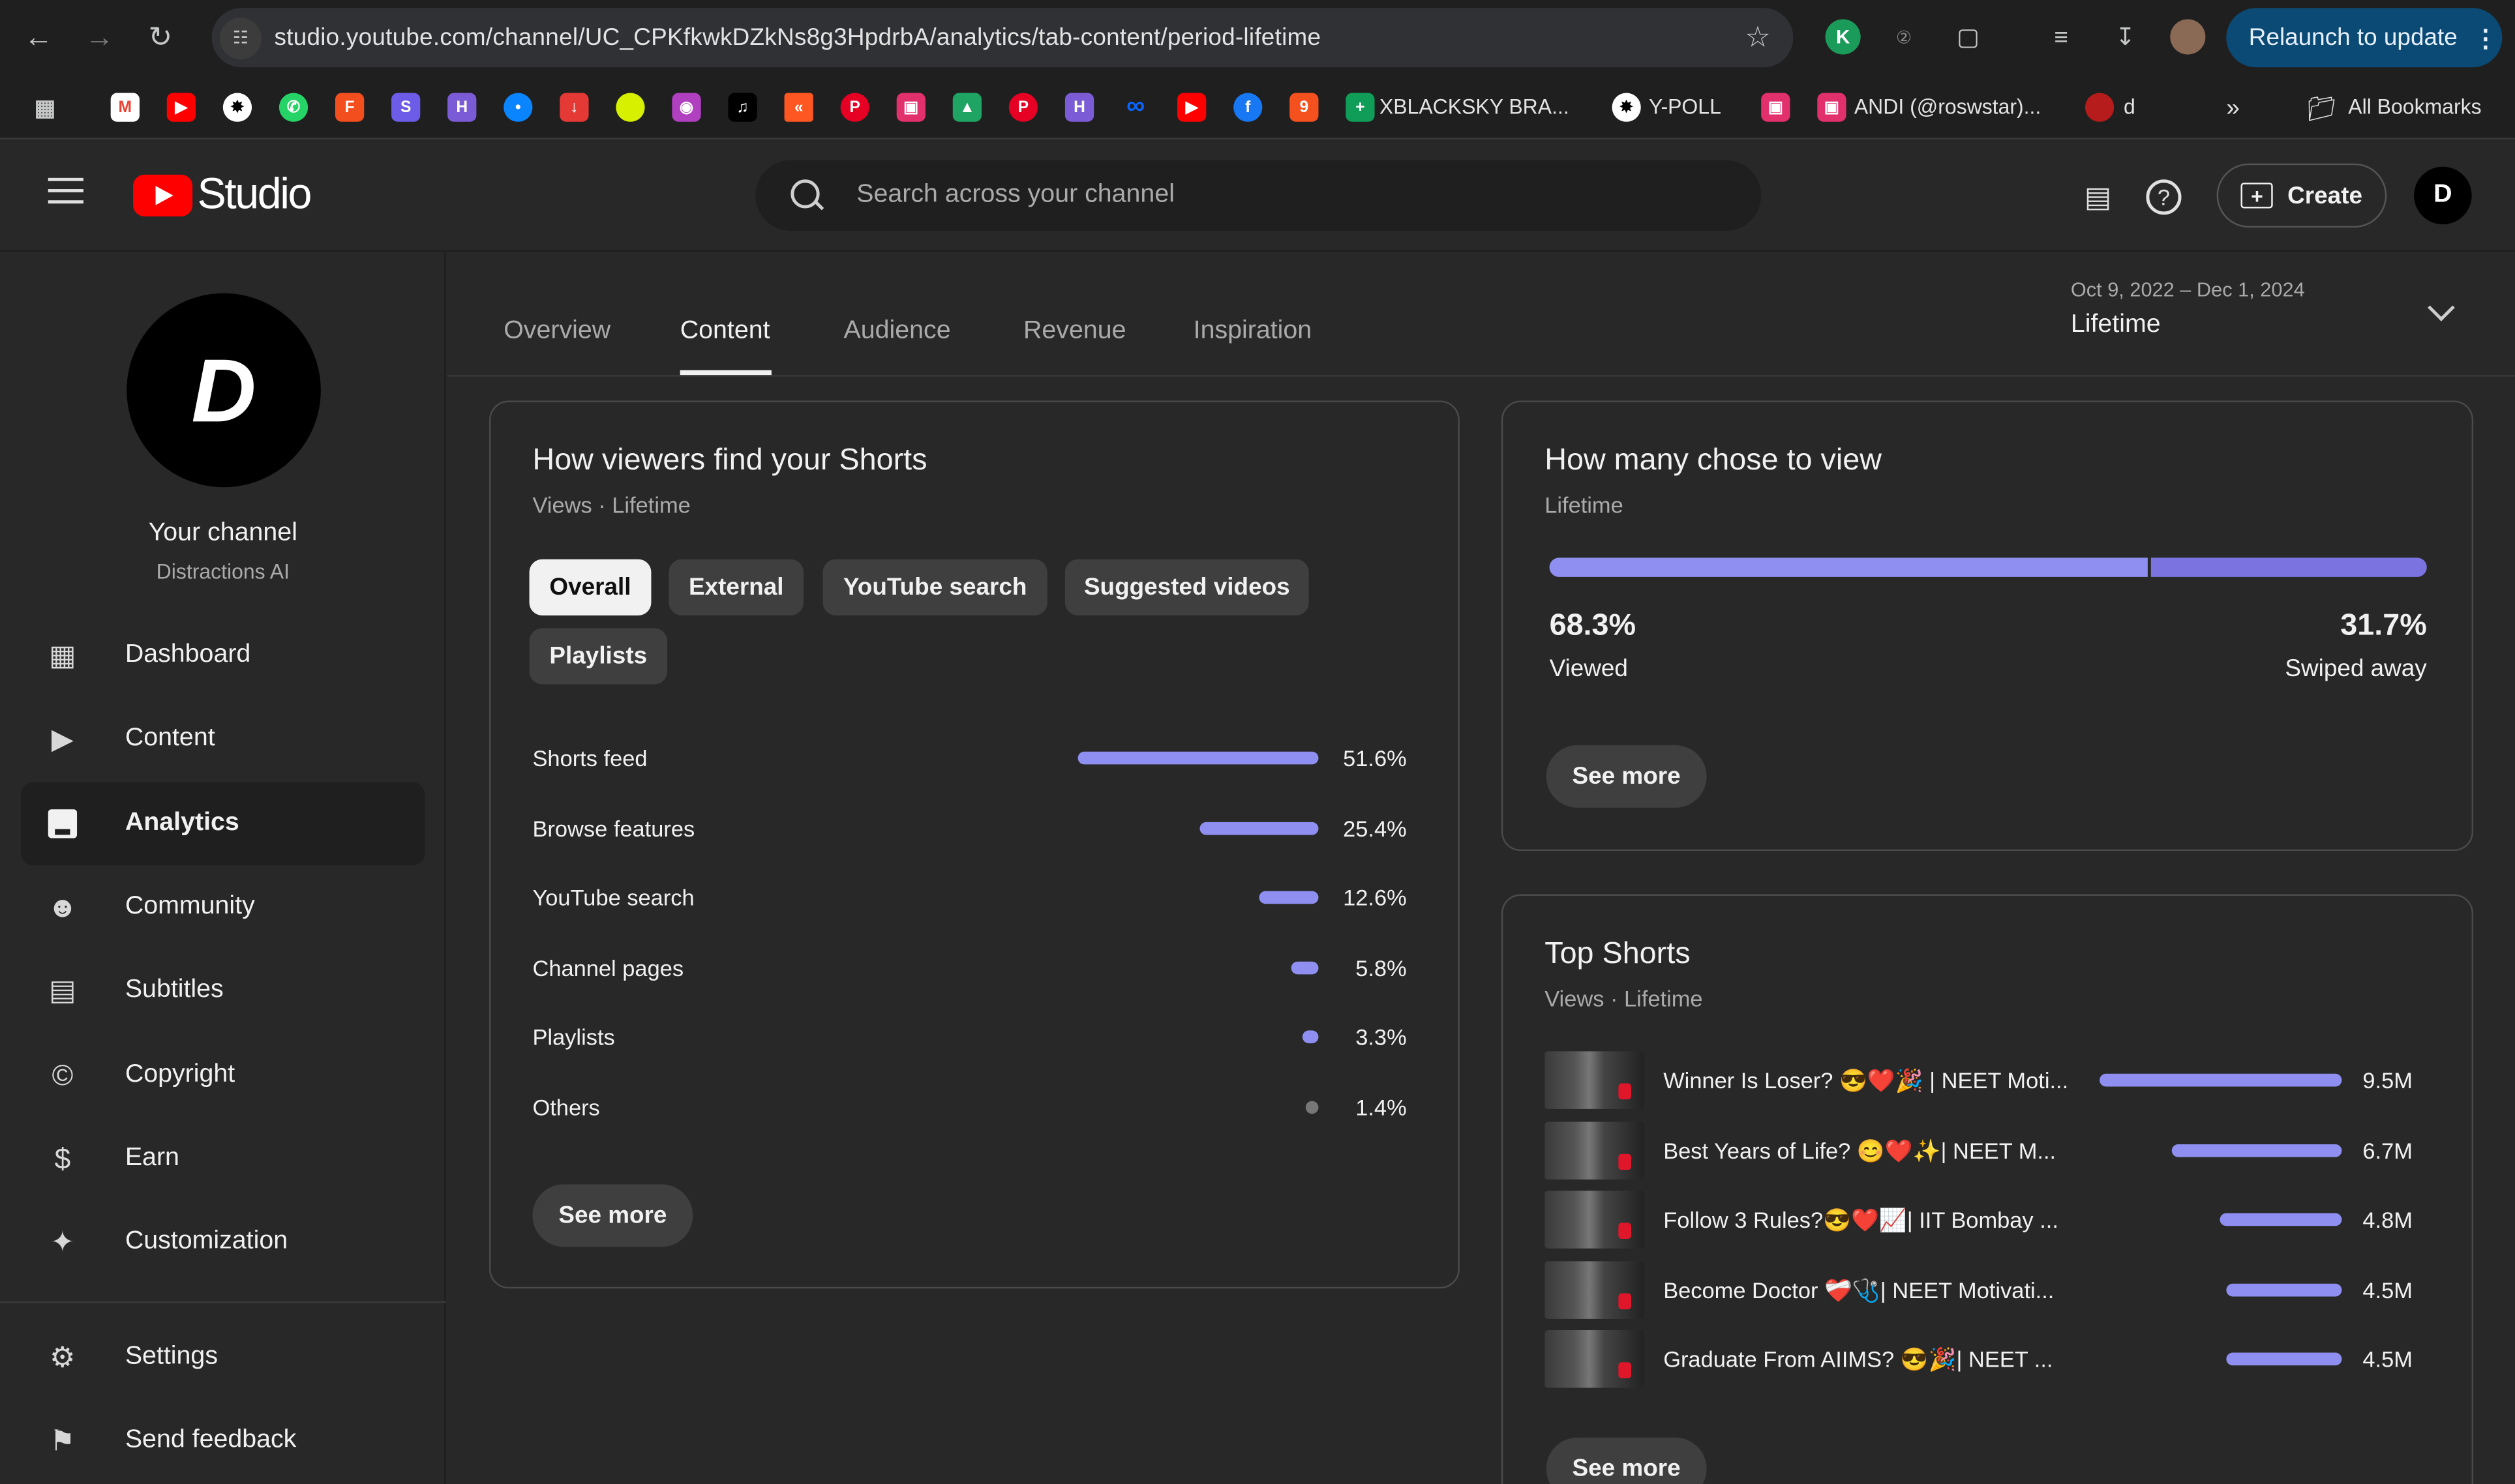  What do you see at coordinates (1775, 107) in the screenshot?
I see `instagram2-bookmark-icon: ▣` at bounding box center [1775, 107].